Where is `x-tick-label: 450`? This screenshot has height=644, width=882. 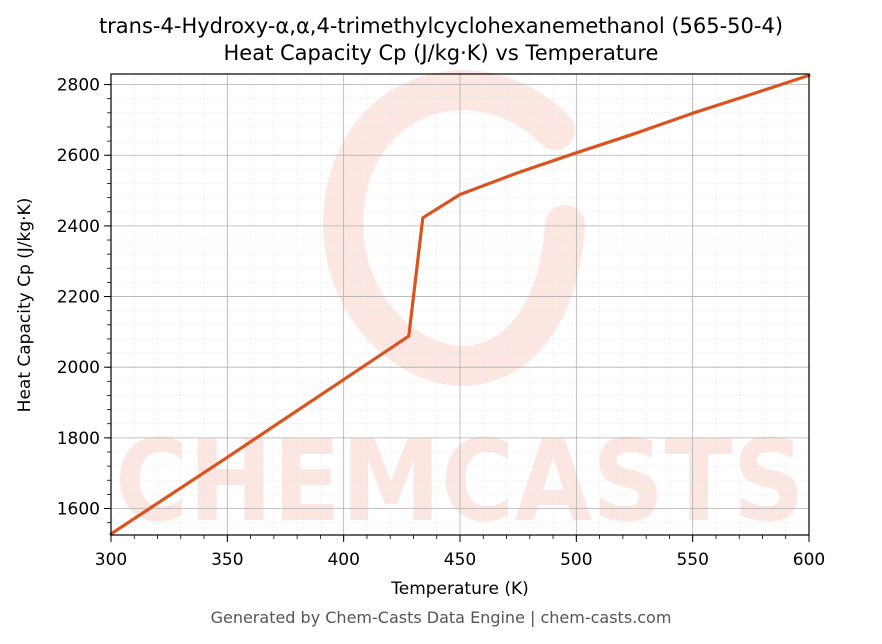 x-tick-label: 450 is located at coordinates (460, 560).